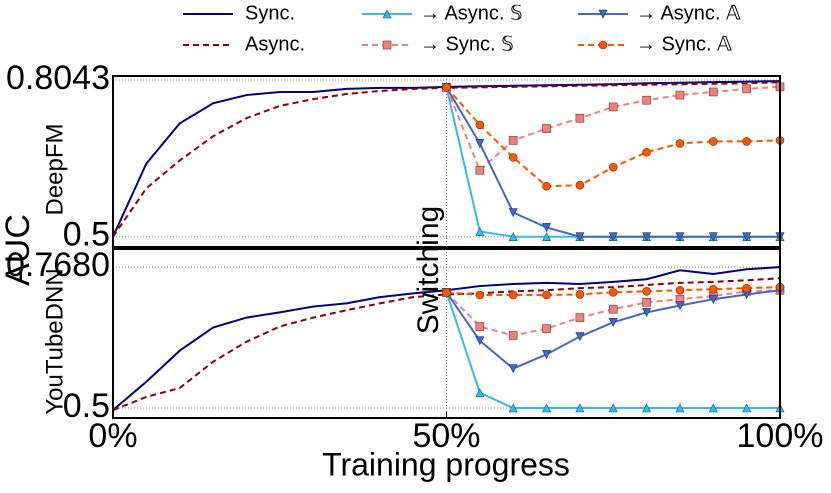 Image resolution: width=831 pixels, height=493 pixels. I want to click on y-tick-label: 0.8043, so click(58, 78).